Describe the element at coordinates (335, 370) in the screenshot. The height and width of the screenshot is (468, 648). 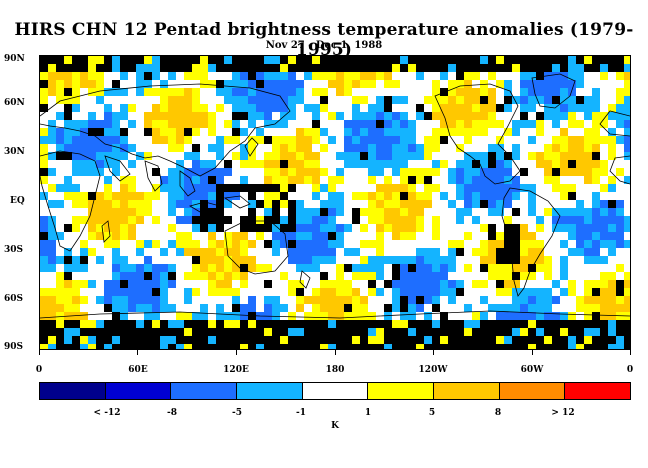
I see `lon-label-180: 180` at that location.